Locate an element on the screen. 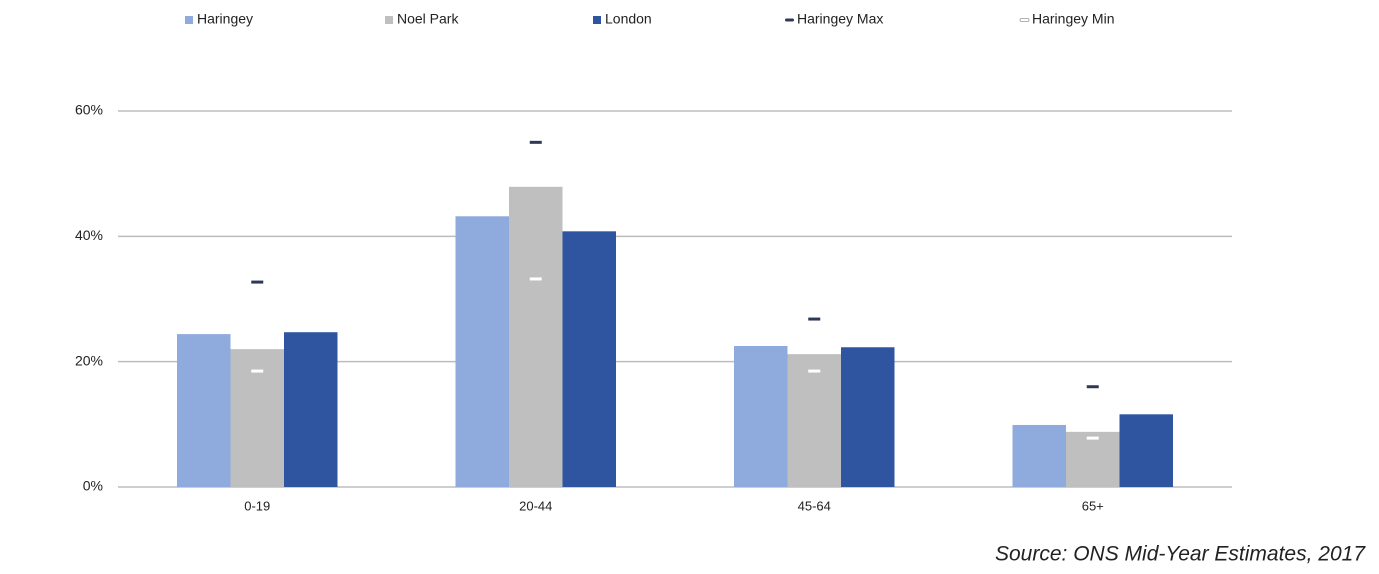 This screenshot has width=1379, height=574. legend-label: Haringey Min is located at coordinates (1073, 19).